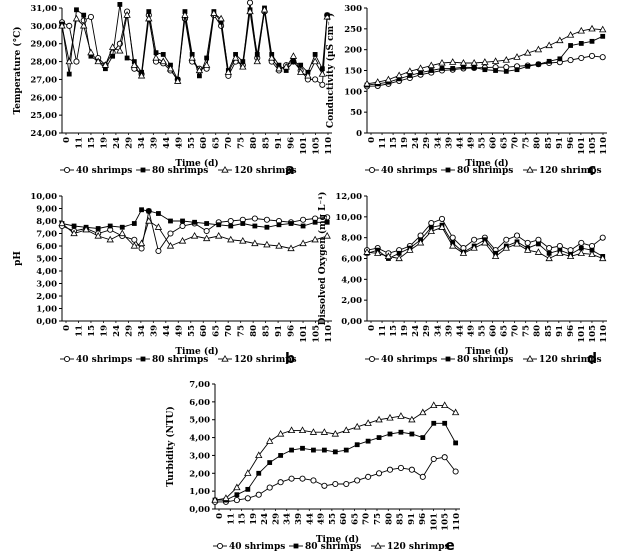 The width and height of the screenshot is (624, 556). I want to click on x-tick-label: 0, so click(372, 328).